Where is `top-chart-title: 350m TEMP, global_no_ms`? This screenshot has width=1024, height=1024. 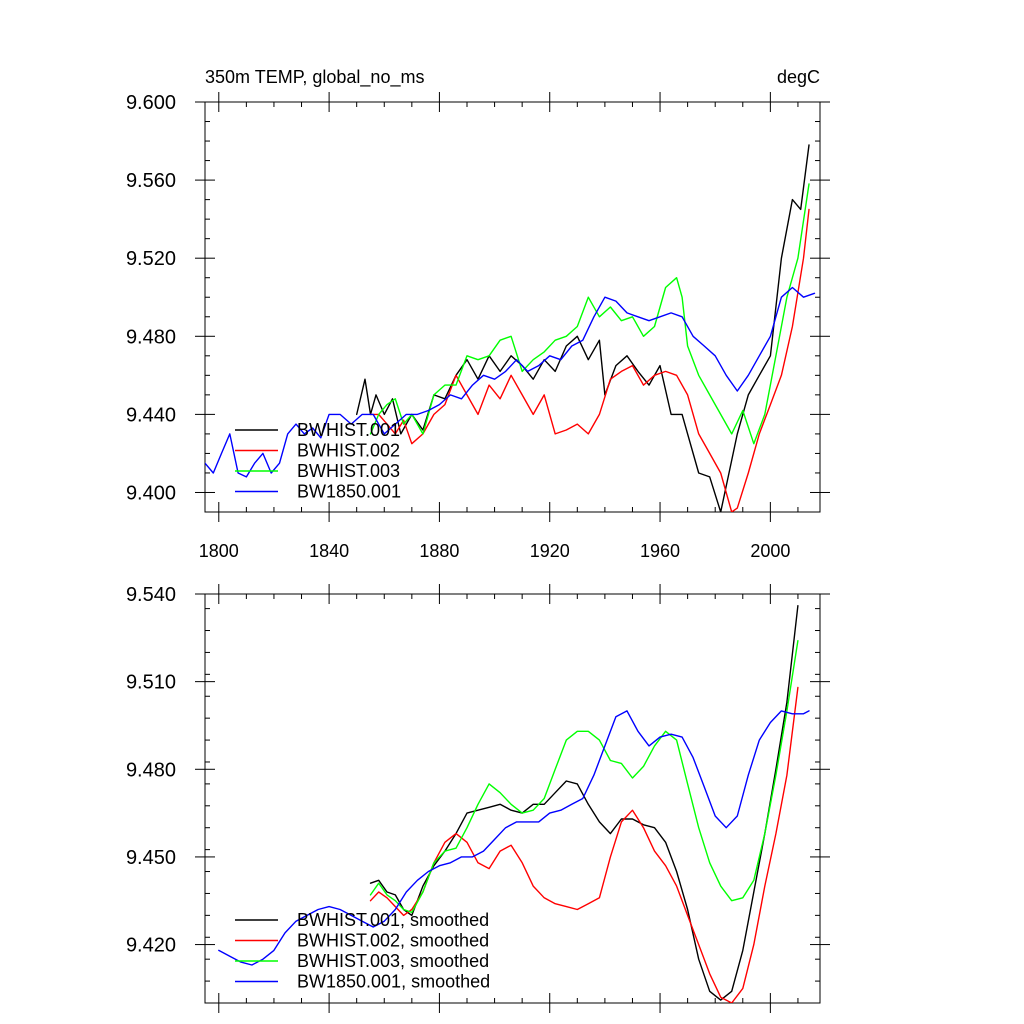 top-chart-title: 350m TEMP, global_no_ms is located at coordinates (314, 77).